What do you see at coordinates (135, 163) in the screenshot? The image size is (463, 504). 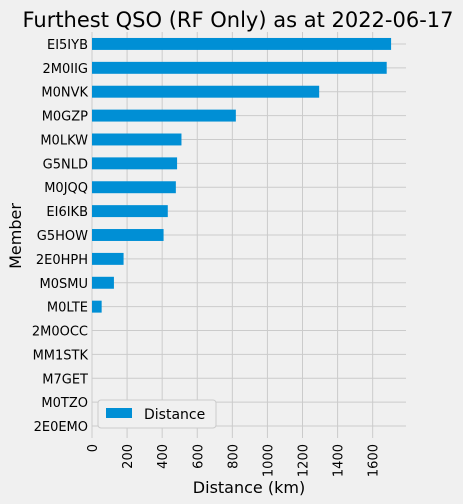 I see `bar-g5nld` at bounding box center [135, 163].